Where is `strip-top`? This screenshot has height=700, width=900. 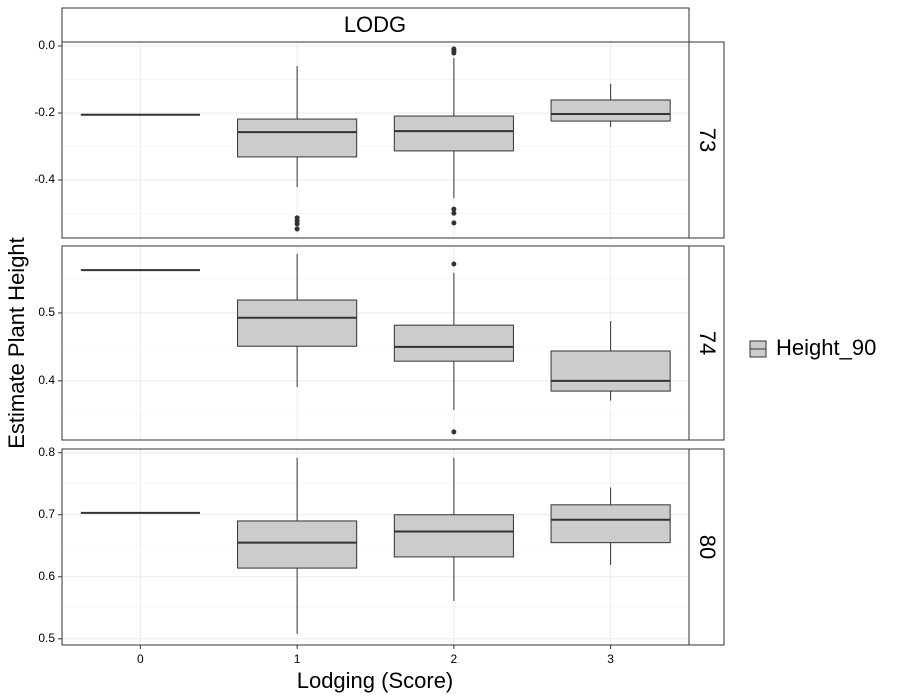
strip-top is located at coordinates (375, 25).